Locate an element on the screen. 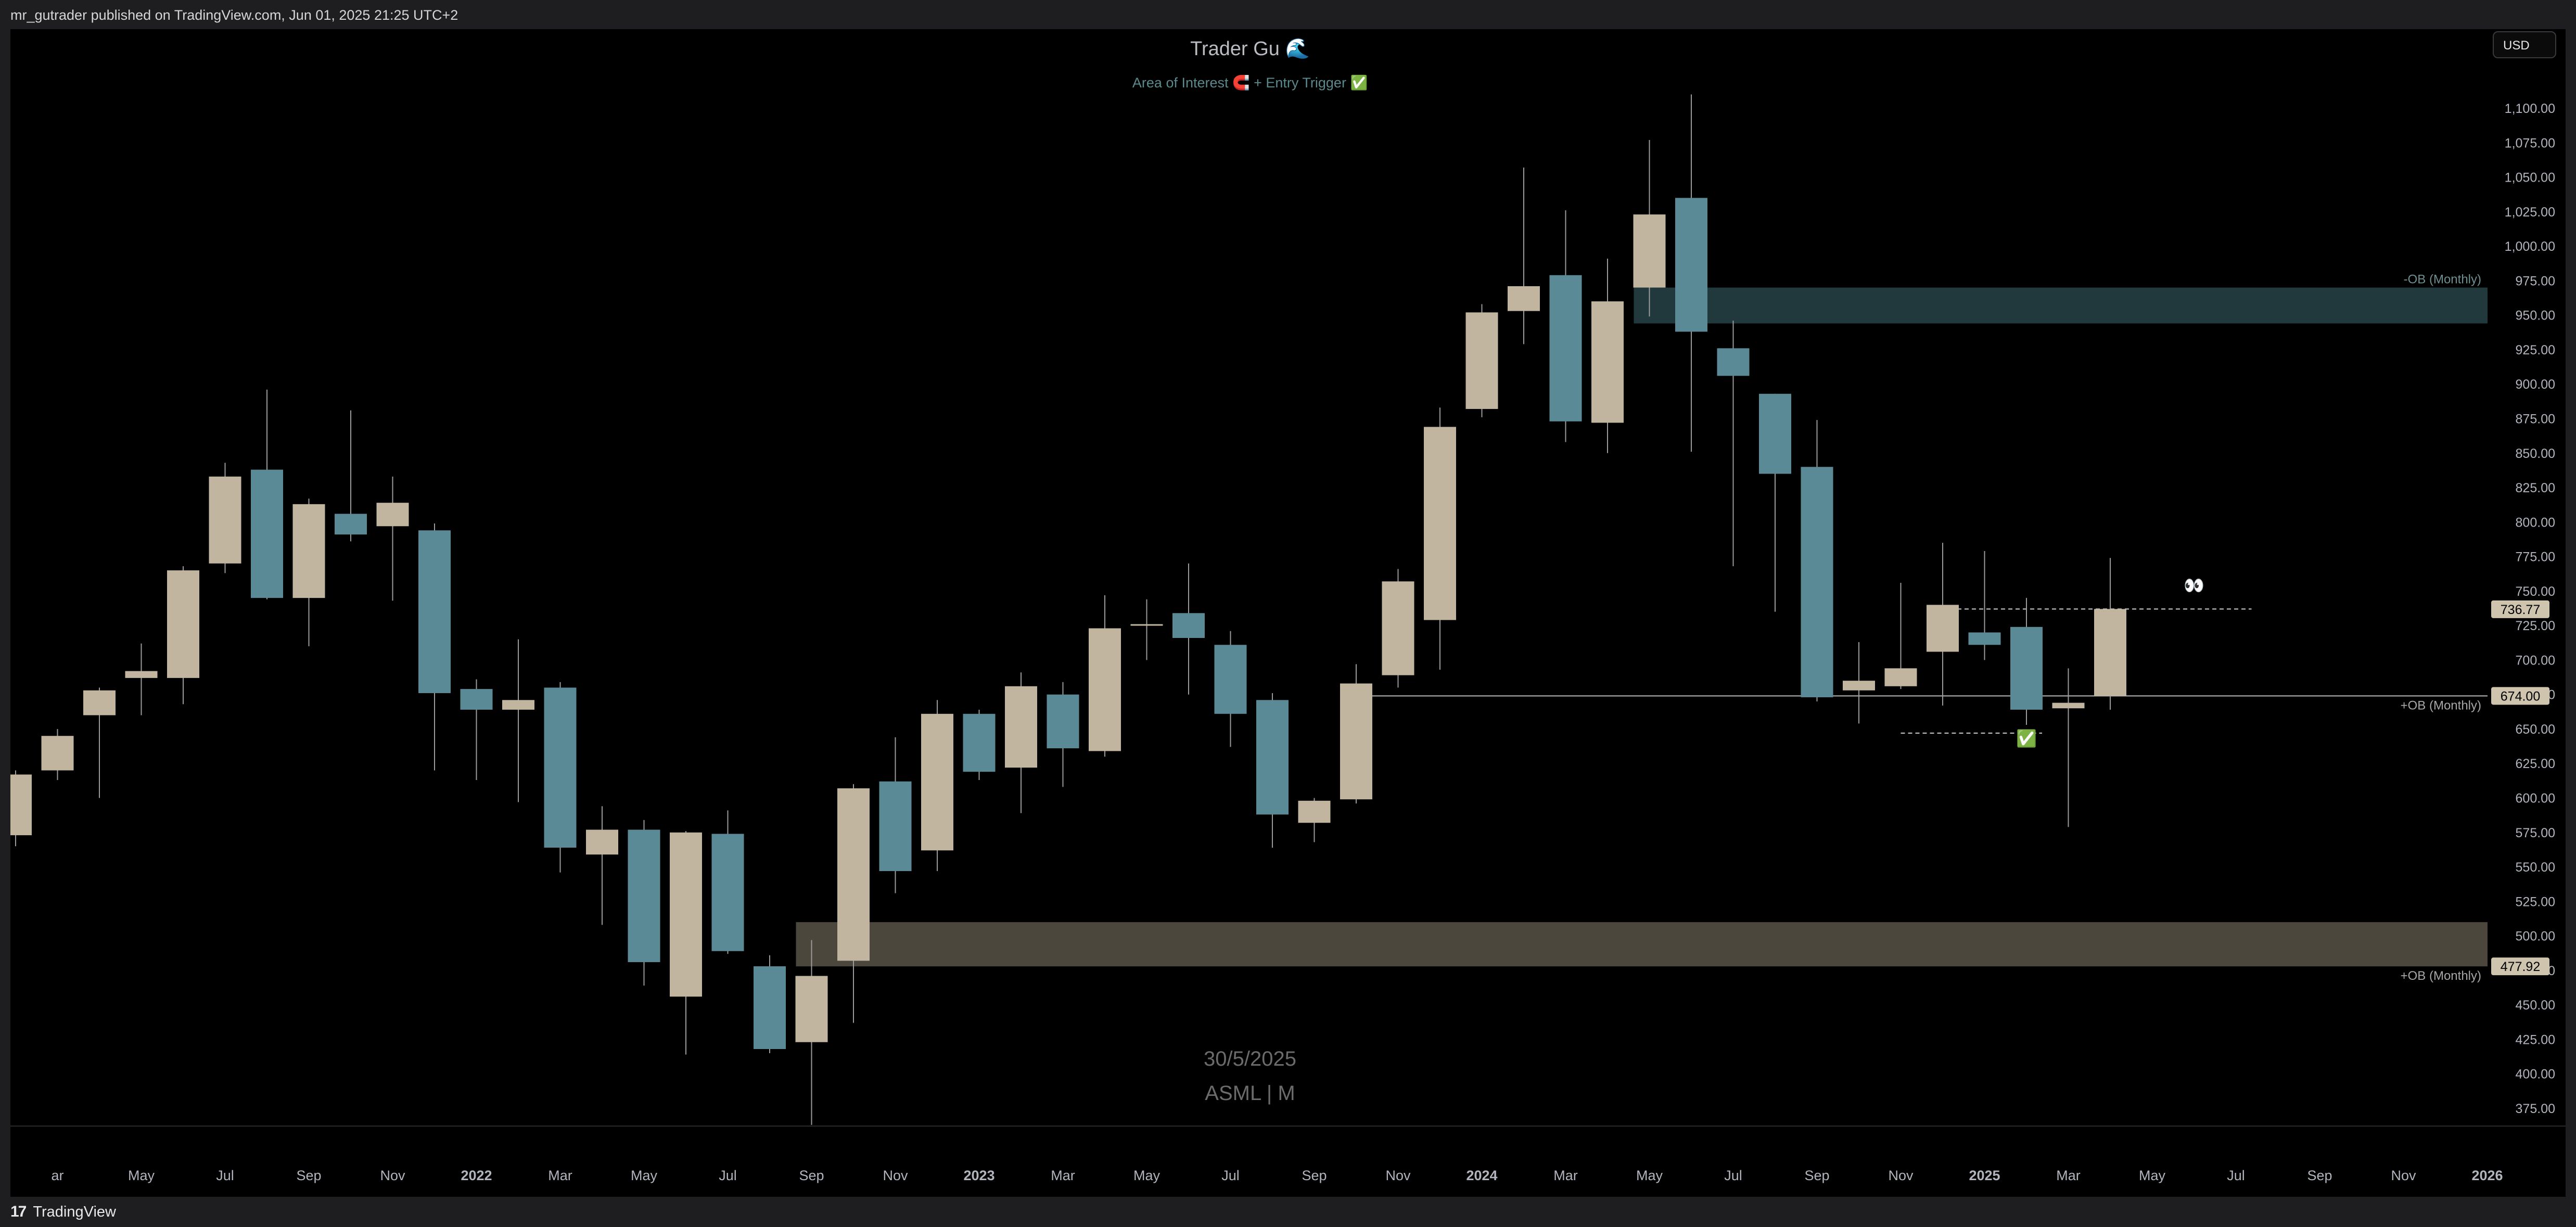  price-tag-text-2: 477.92 is located at coordinates (2520, 967).